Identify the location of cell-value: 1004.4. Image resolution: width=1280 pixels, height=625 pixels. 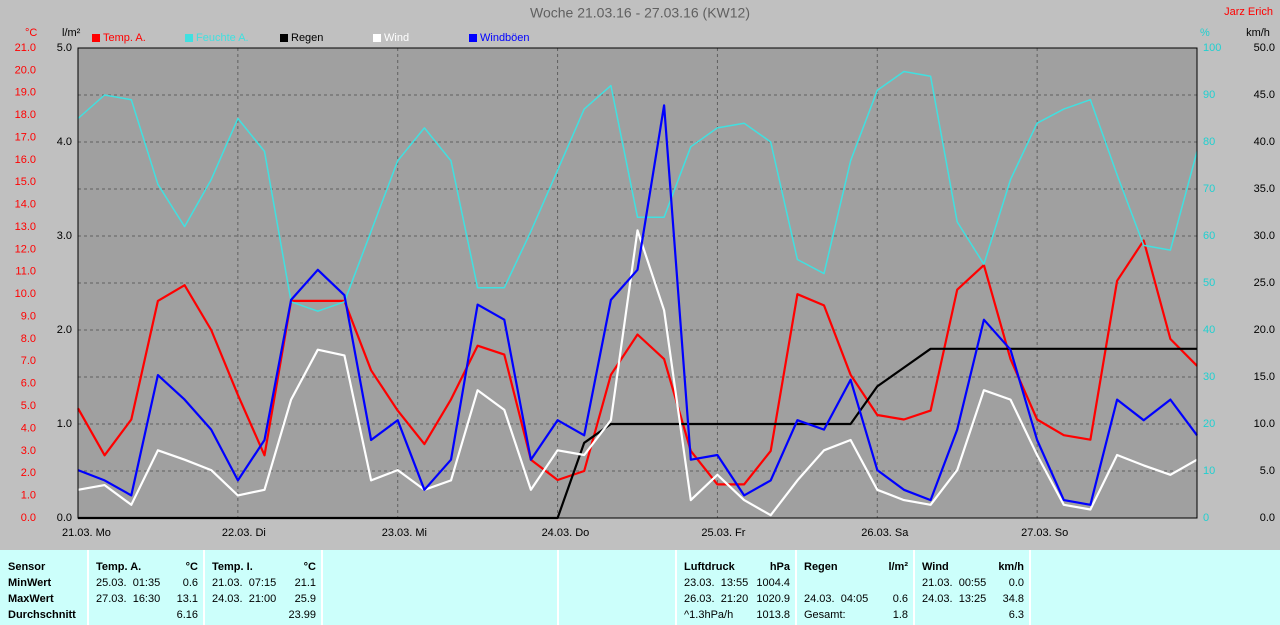
(773, 583).